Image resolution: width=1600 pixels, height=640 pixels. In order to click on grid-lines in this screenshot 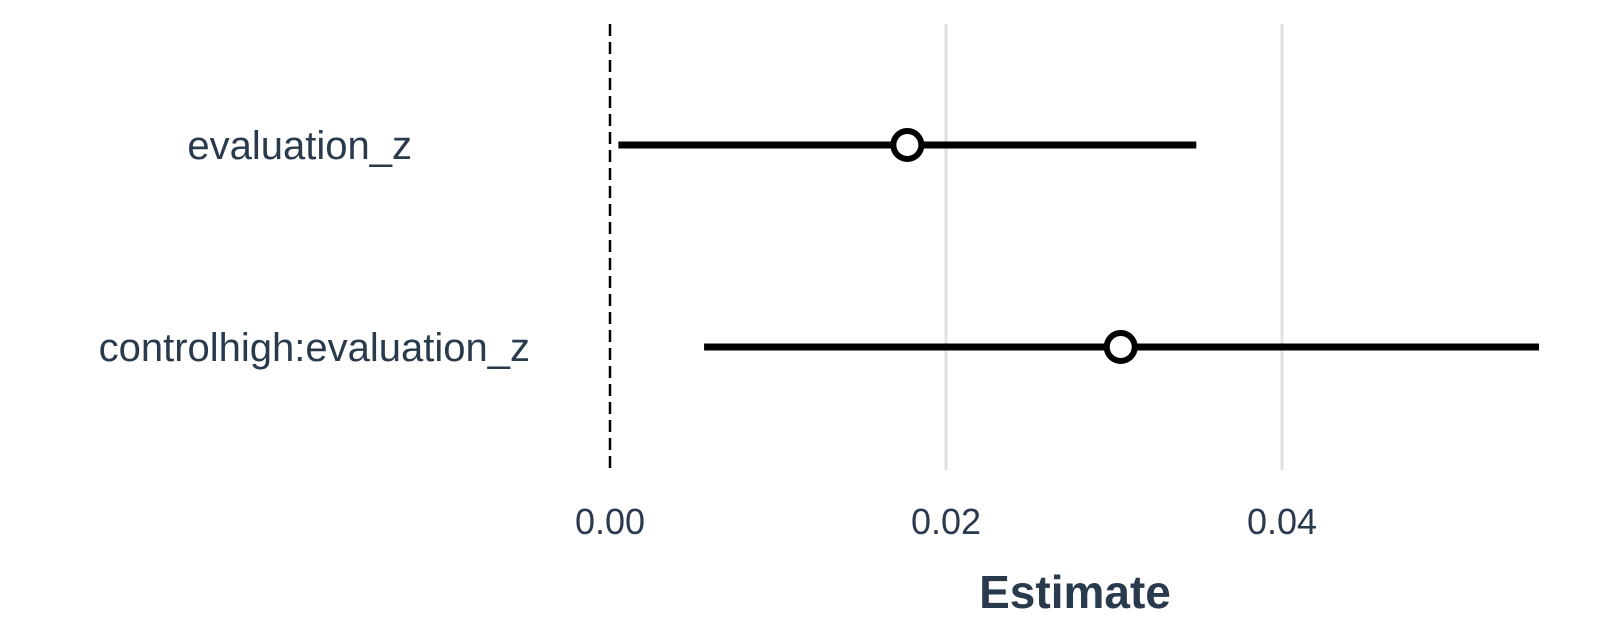, I will do `click(1114, 247)`.